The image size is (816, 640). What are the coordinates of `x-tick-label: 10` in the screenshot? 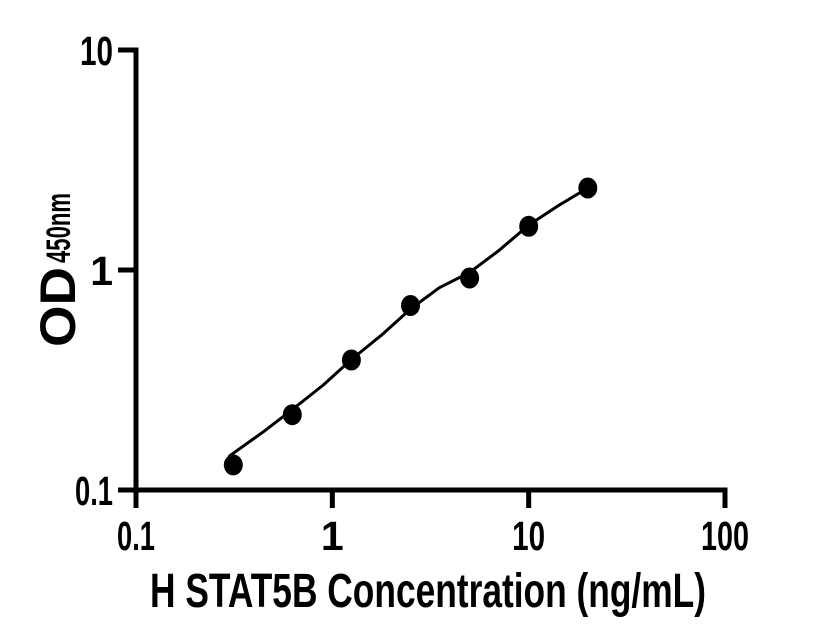 It's located at (528, 536).